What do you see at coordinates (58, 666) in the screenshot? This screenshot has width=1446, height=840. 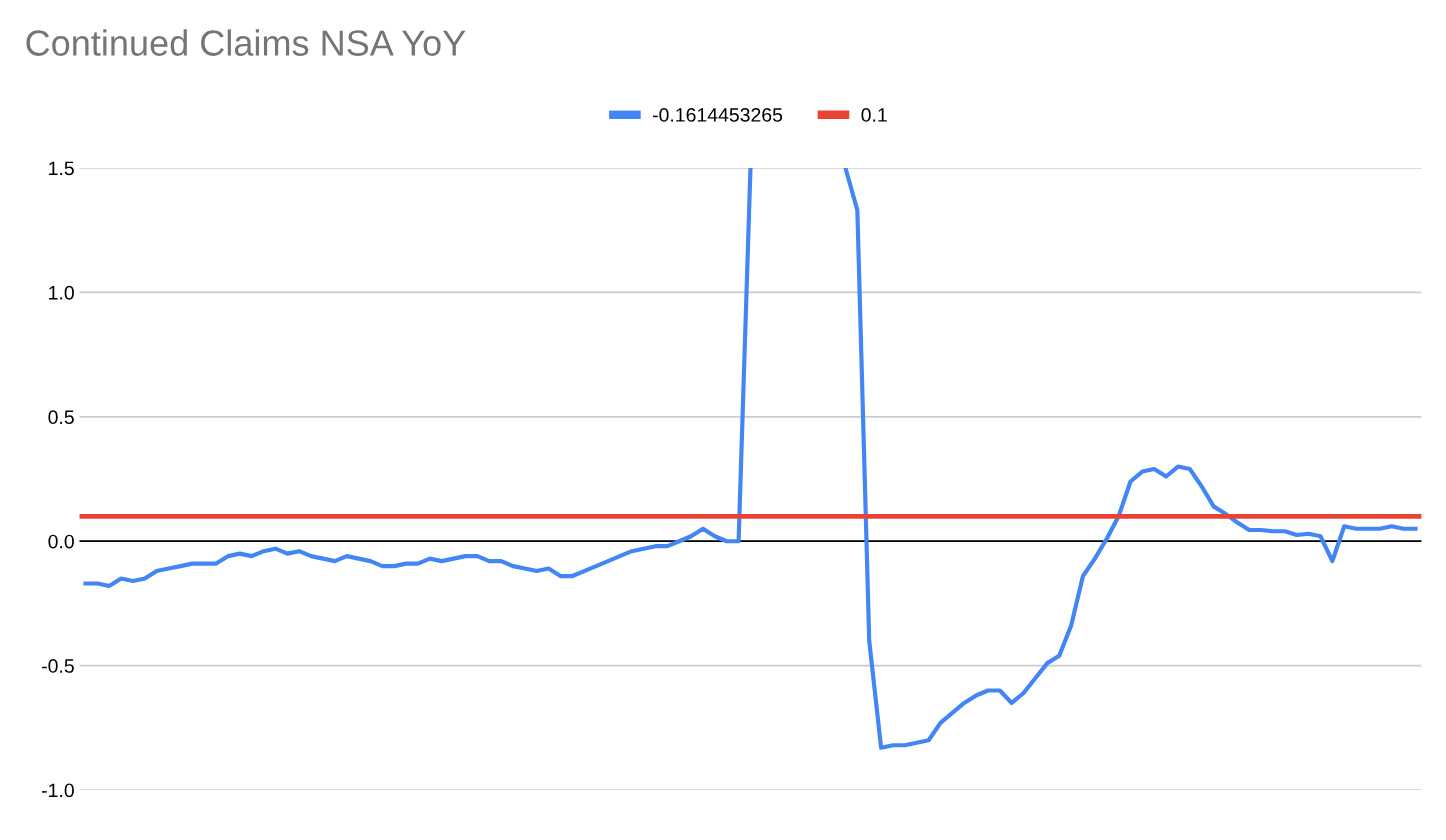 I see `y-tick-label: -0.5` at bounding box center [58, 666].